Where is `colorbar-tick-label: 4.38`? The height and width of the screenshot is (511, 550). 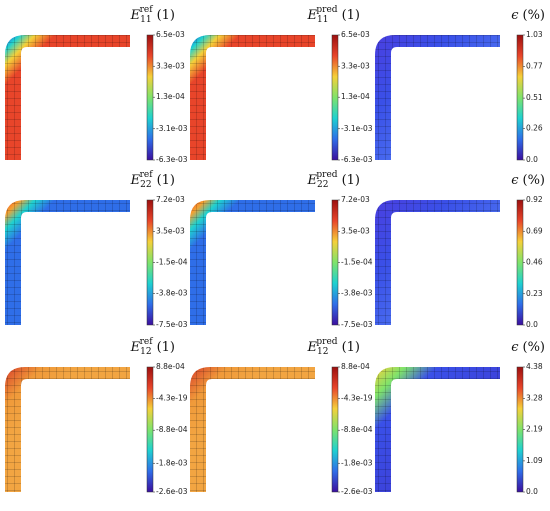
colorbar-tick-label: 4.38 is located at coordinates (534, 366).